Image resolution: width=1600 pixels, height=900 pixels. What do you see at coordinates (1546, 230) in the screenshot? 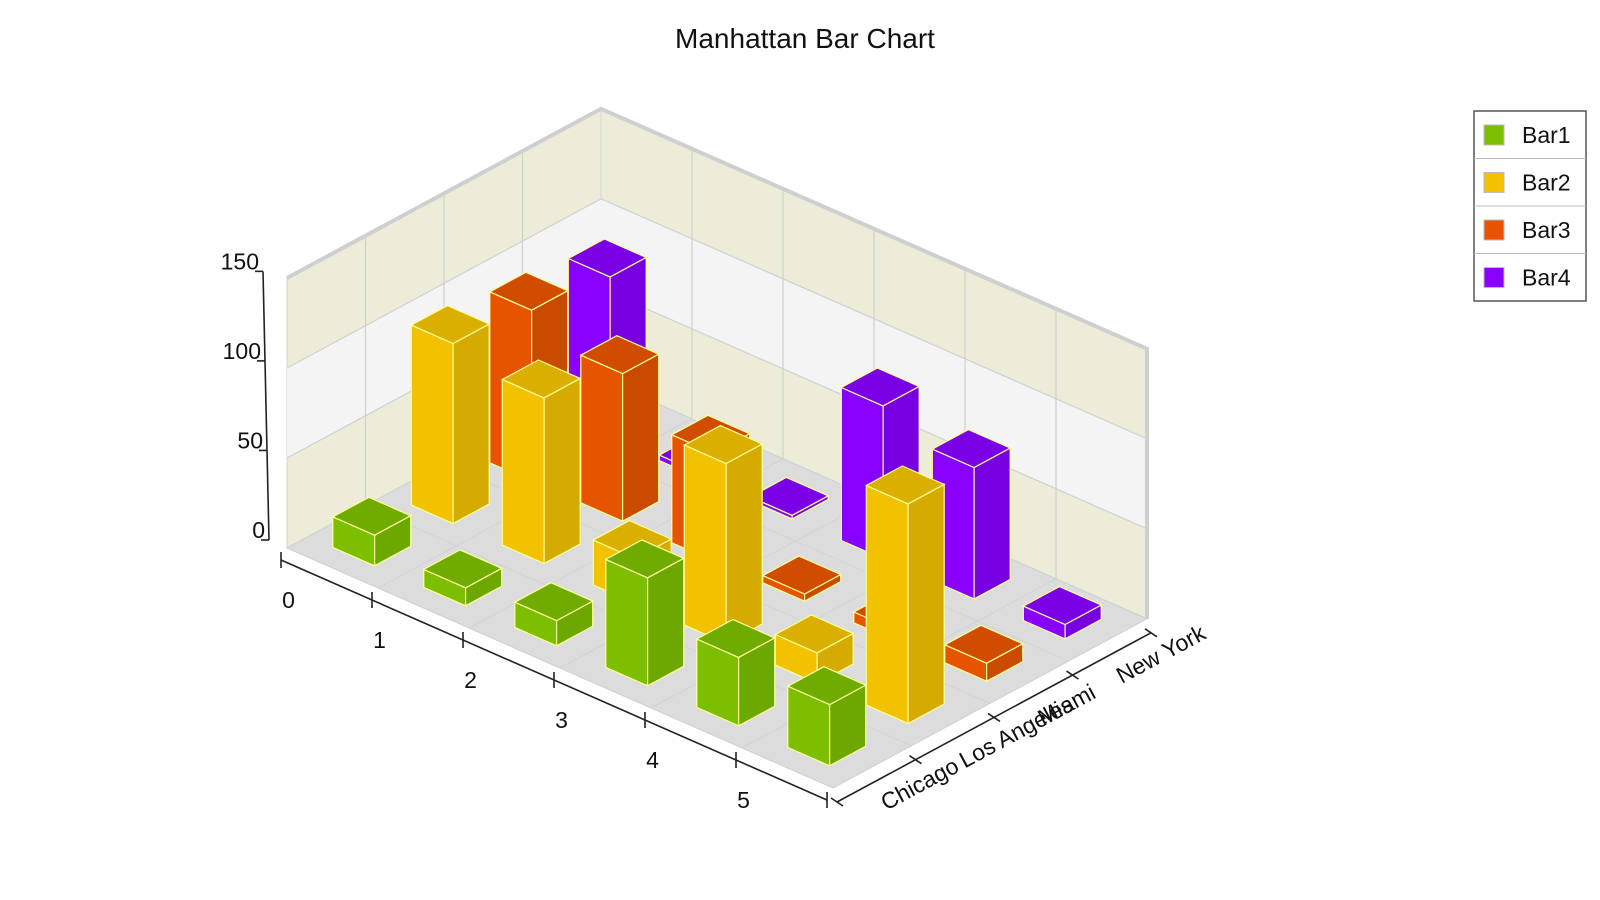
I see `legend-label: Bar3` at bounding box center [1546, 230].